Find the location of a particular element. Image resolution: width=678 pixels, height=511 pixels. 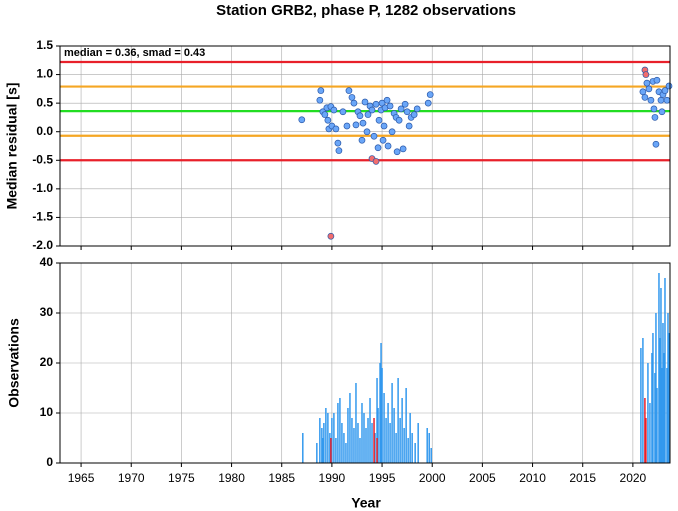

x-tick-label: 1965 is located at coordinates (81, 478).